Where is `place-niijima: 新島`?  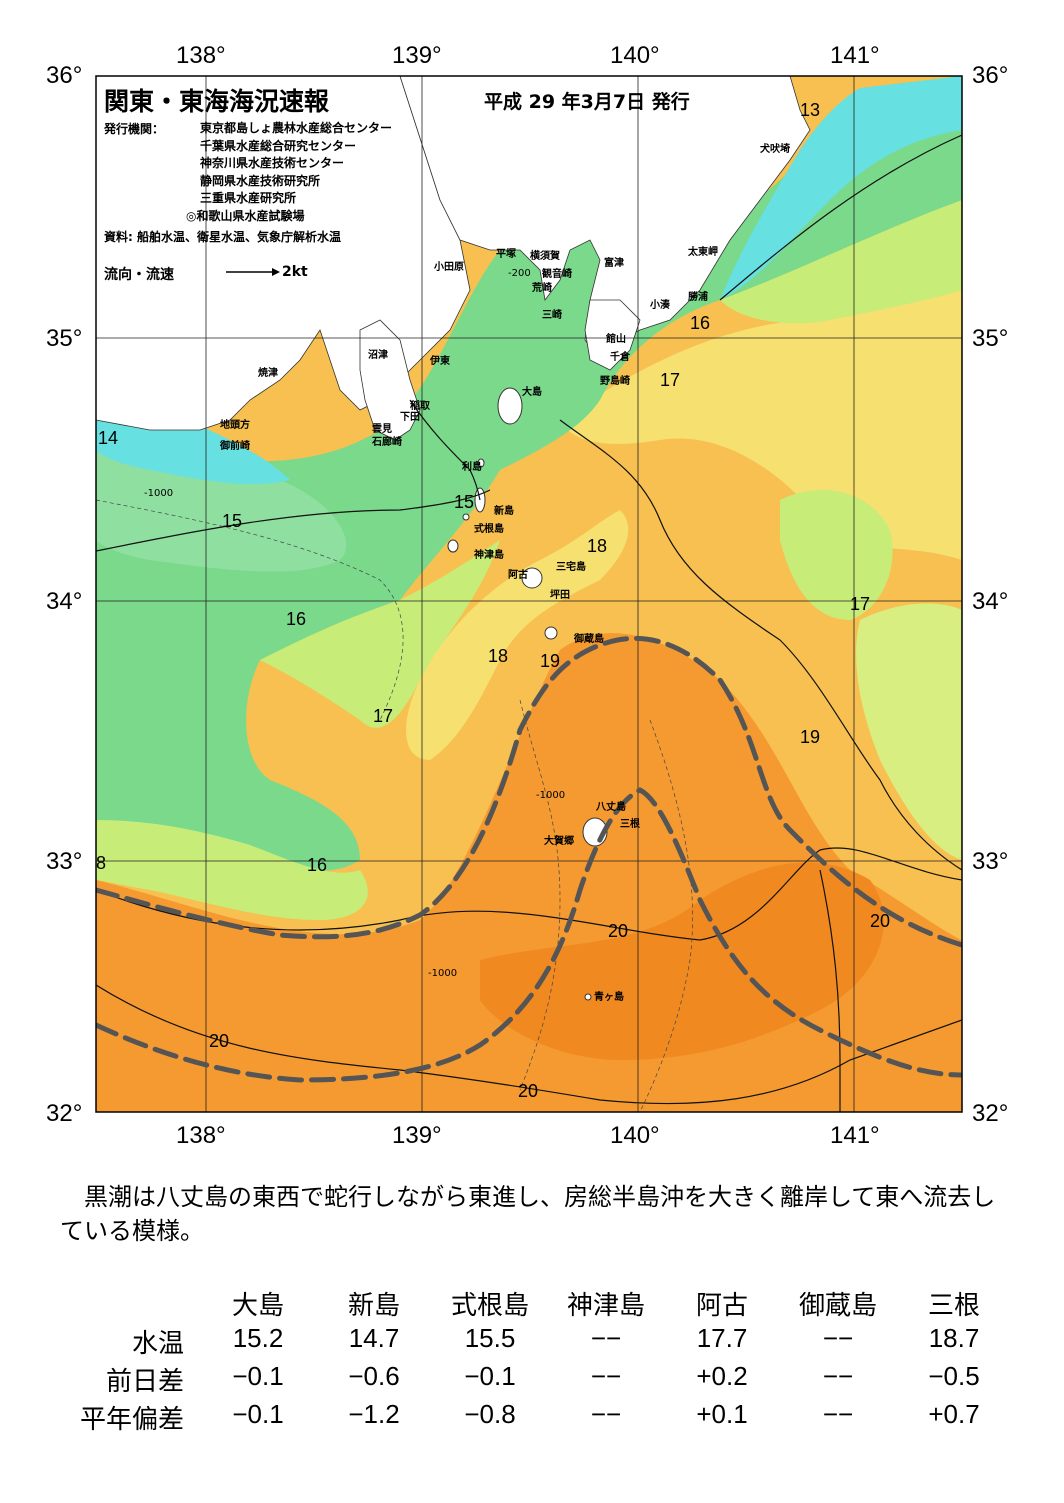
place-niijima: 新島 is located at coordinates (504, 511).